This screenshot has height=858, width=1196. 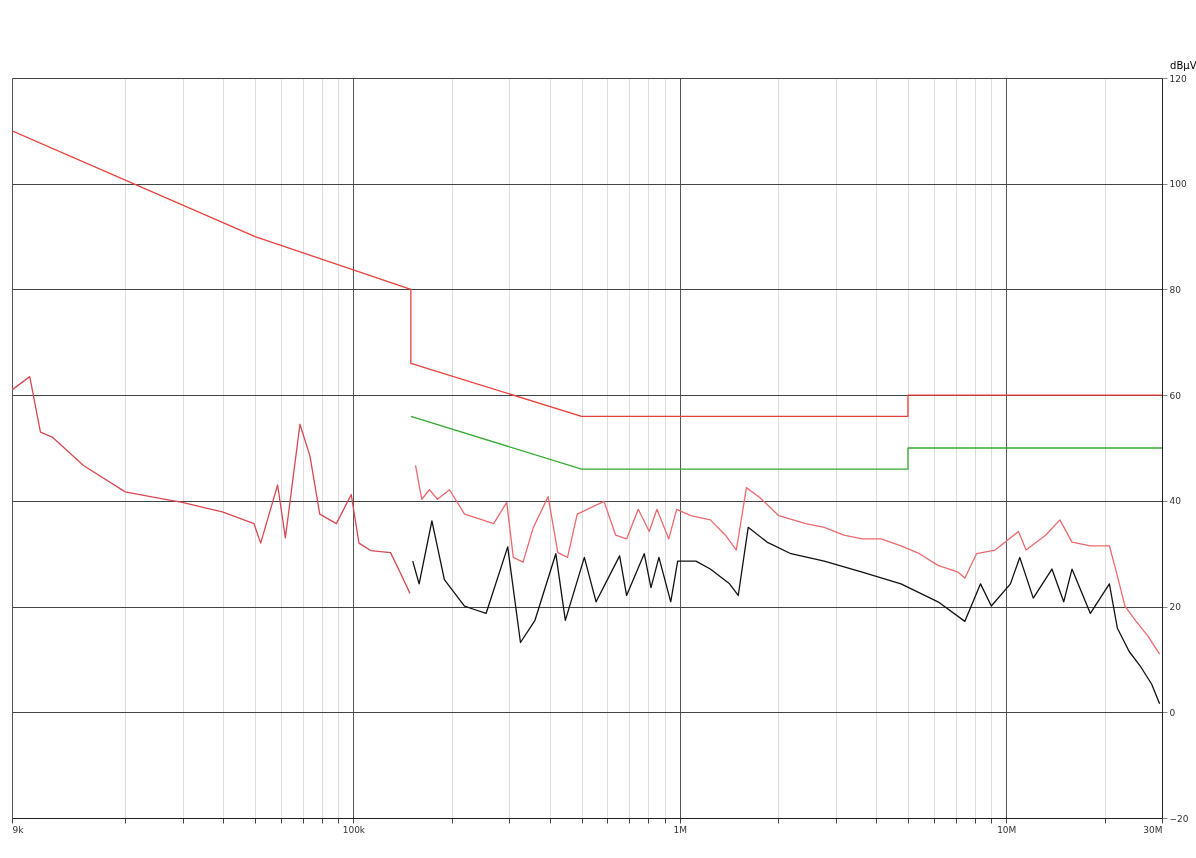 I want to click on y-tick-label: 0, so click(x=1172, y=712).